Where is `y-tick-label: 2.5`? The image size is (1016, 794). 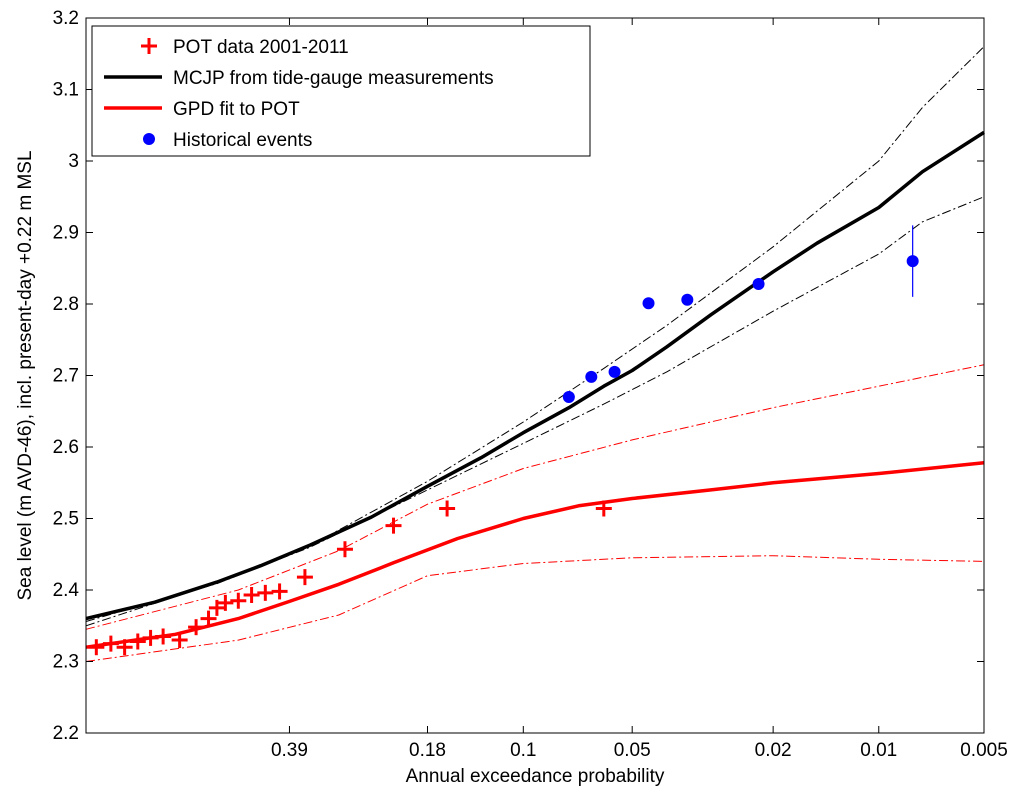 y-tick-label: 2.5 is located at coordinates (66, 519).